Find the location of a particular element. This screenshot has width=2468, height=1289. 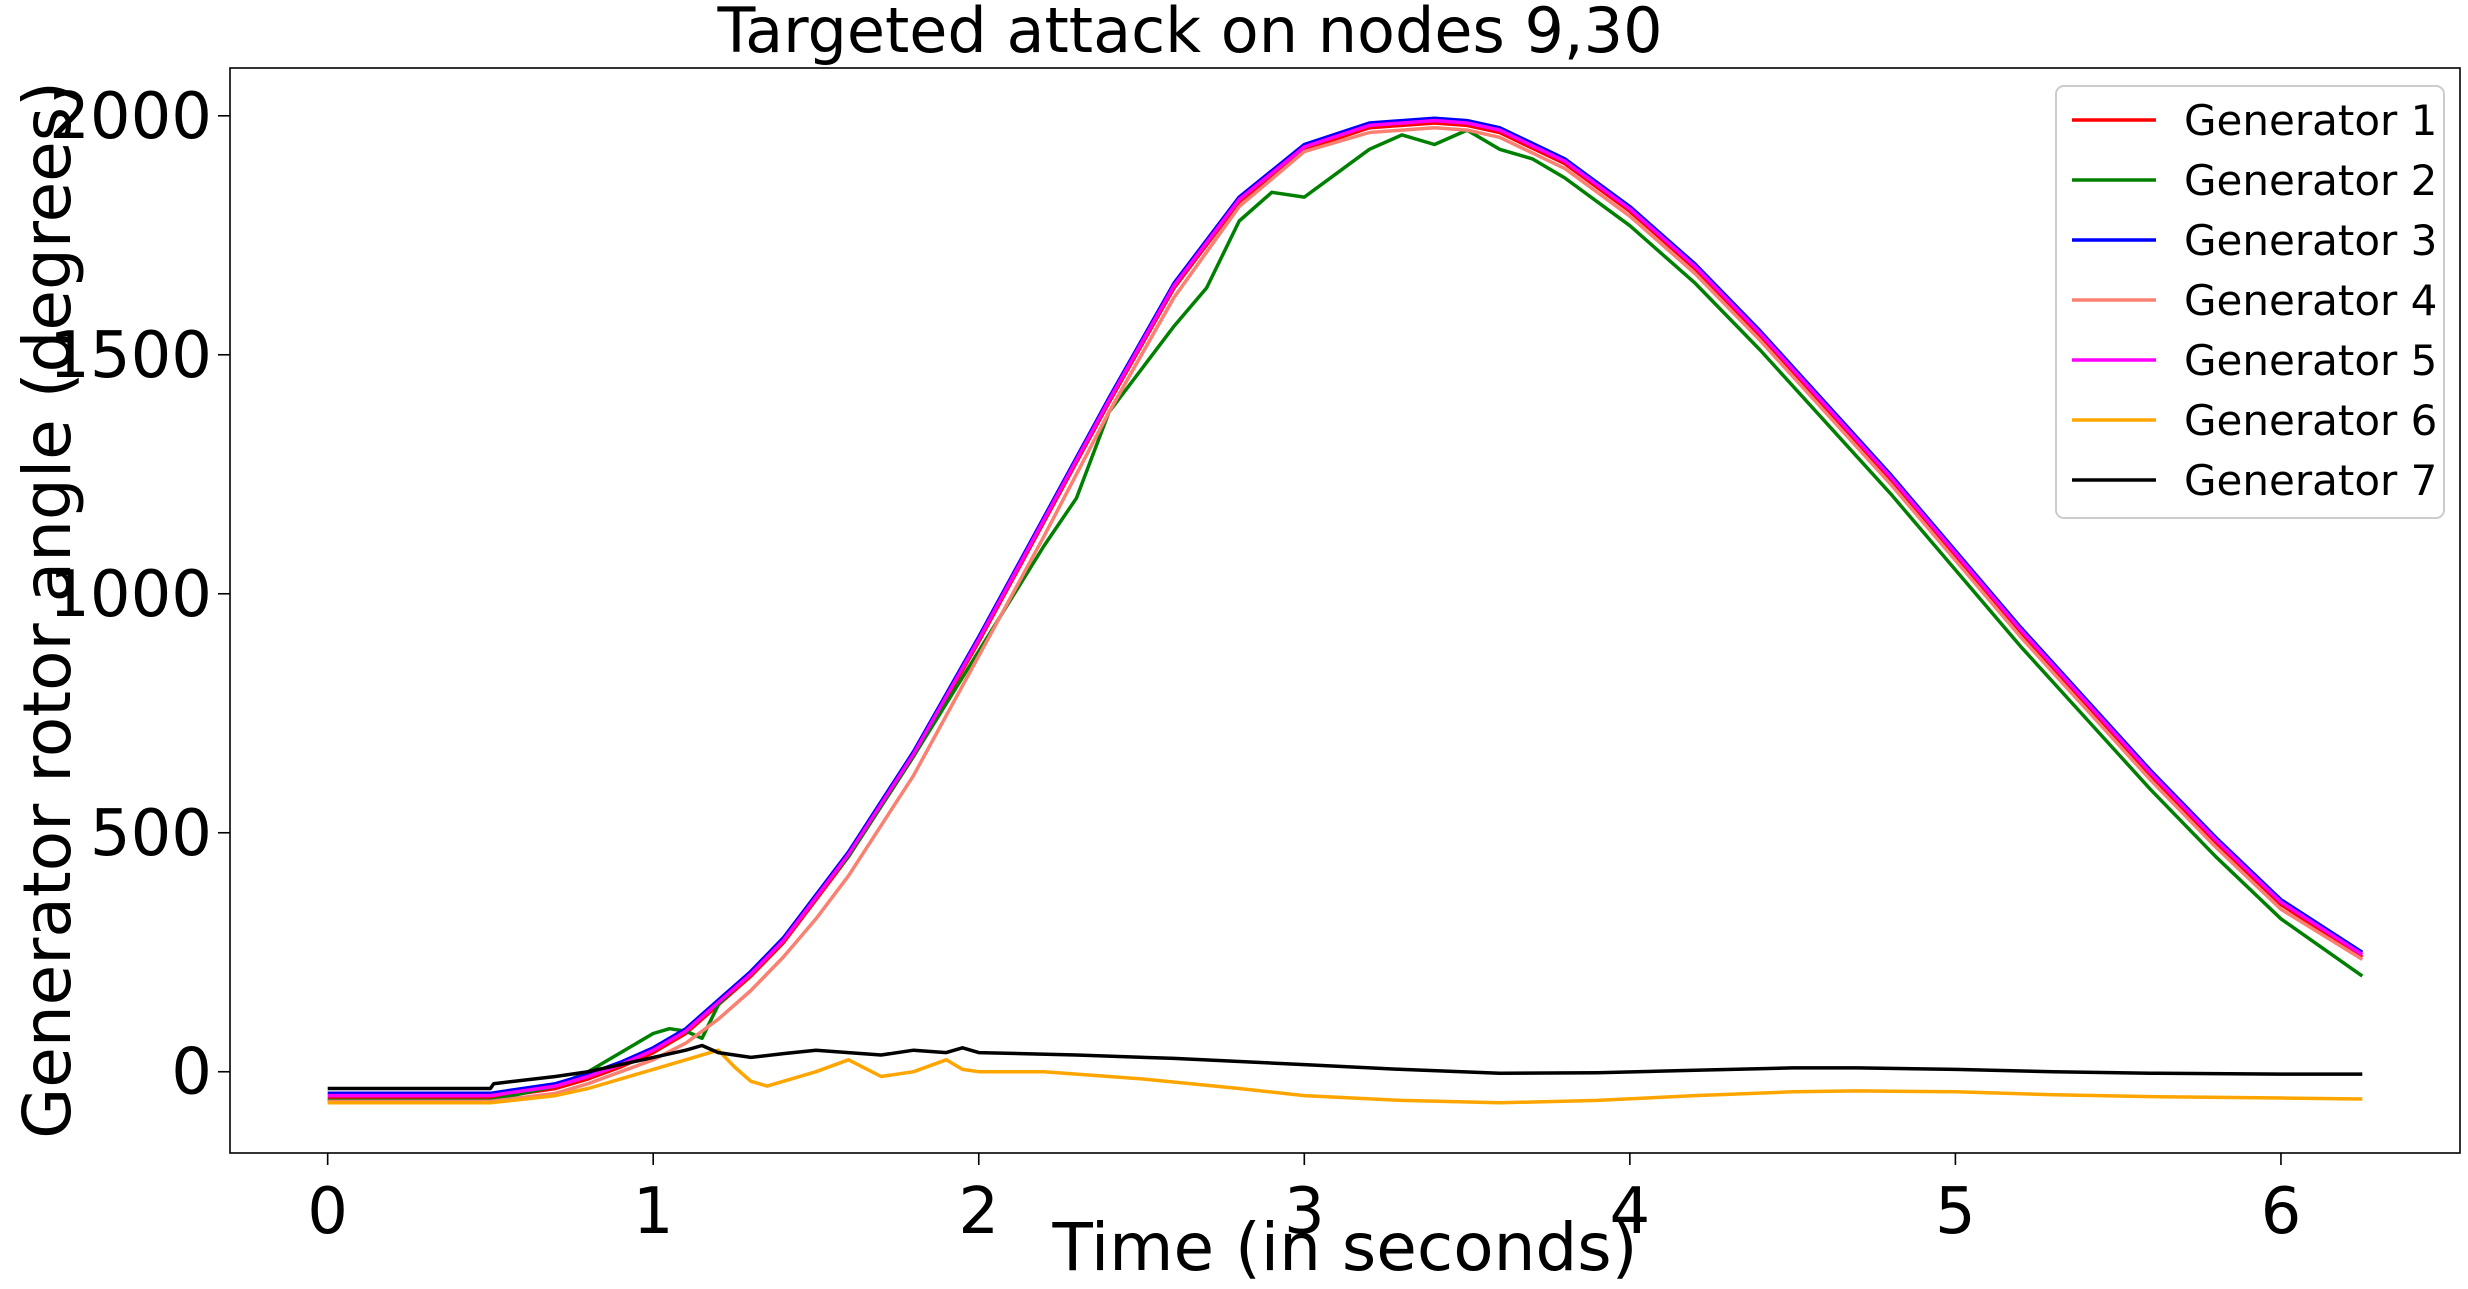

x-tick-label: 5 is located at coordinates (1955, 1212).